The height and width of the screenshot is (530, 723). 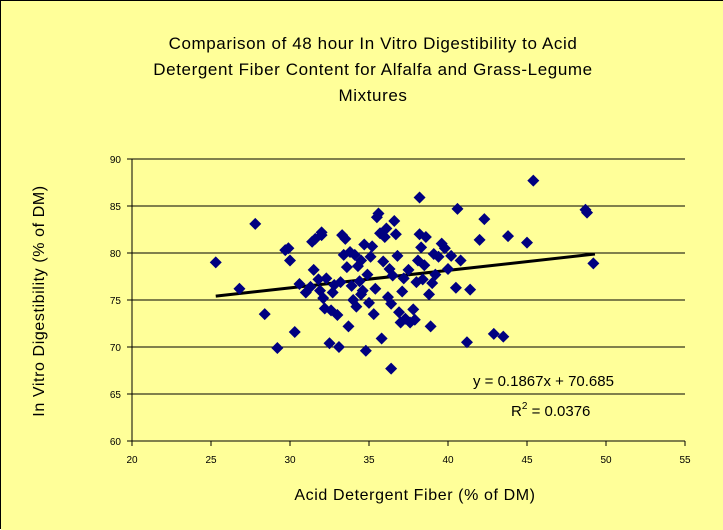 I want to click on y-tick-label: 85, so click(x=116, y=207).